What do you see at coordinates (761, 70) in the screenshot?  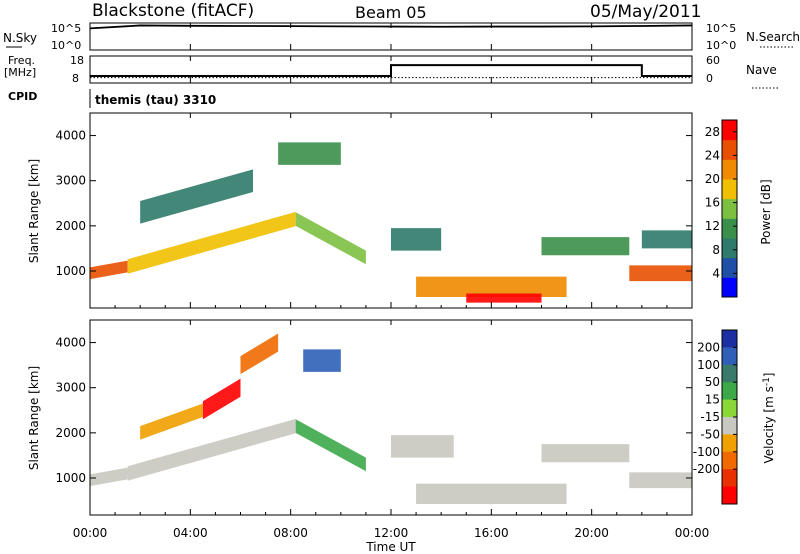 I see `nave-label: Nave` at bounding box center [761, 70].